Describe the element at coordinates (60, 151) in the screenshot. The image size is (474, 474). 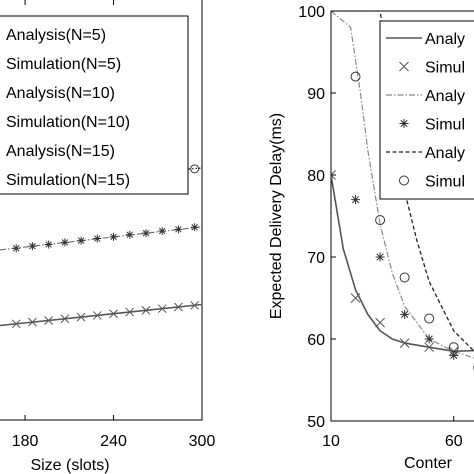
I see `left-legend-label-4: Analysis(N=15)` at that location.